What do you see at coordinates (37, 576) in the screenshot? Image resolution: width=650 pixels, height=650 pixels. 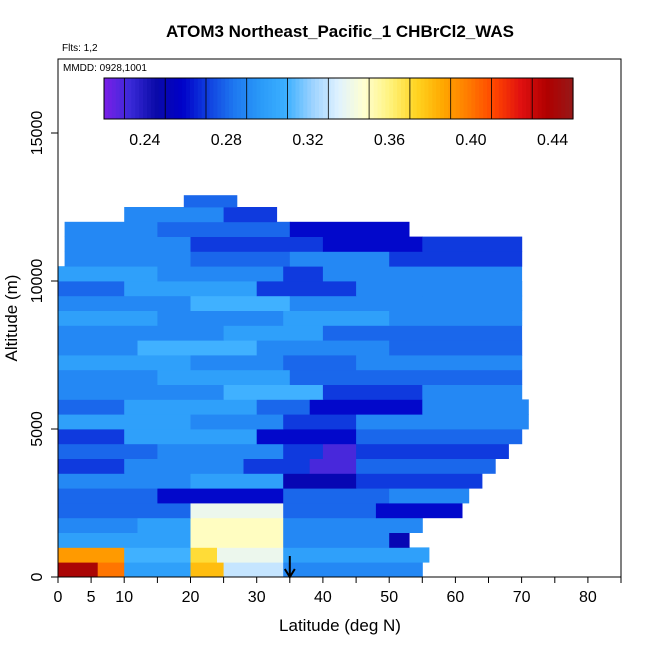 I see `y-tick-label: 0` at bounding box center [37, 576].